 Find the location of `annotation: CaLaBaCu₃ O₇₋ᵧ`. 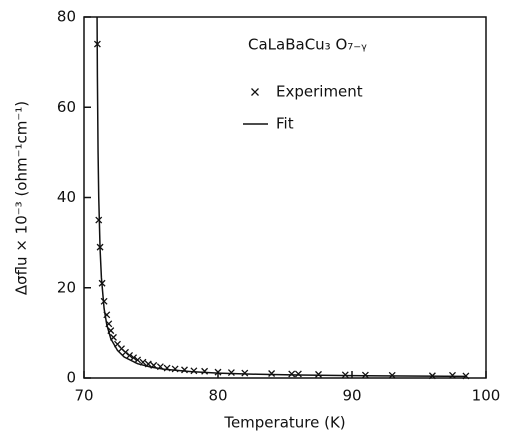

annotation: CaLaBaCu₃ O₇₋ᵧ is located at coordinates (307, 45).